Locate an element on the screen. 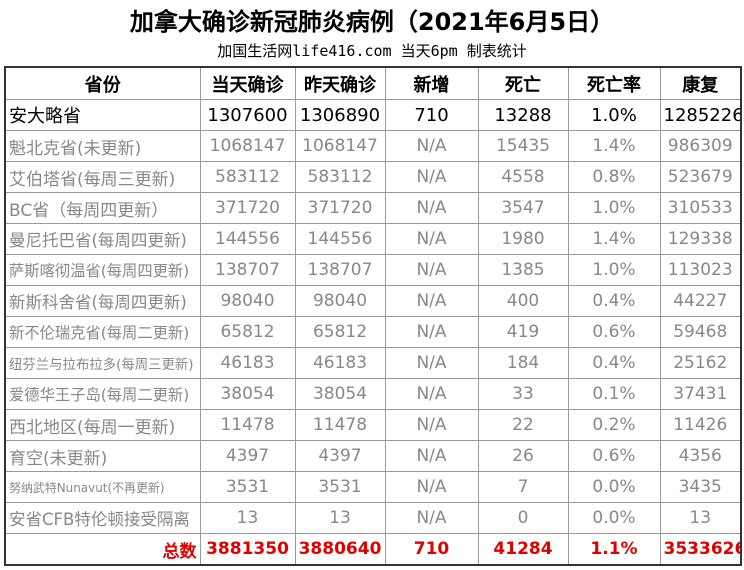 The image size is (744, 570). province-cell: 育空(未更新) is located at coordinates (102, 456).